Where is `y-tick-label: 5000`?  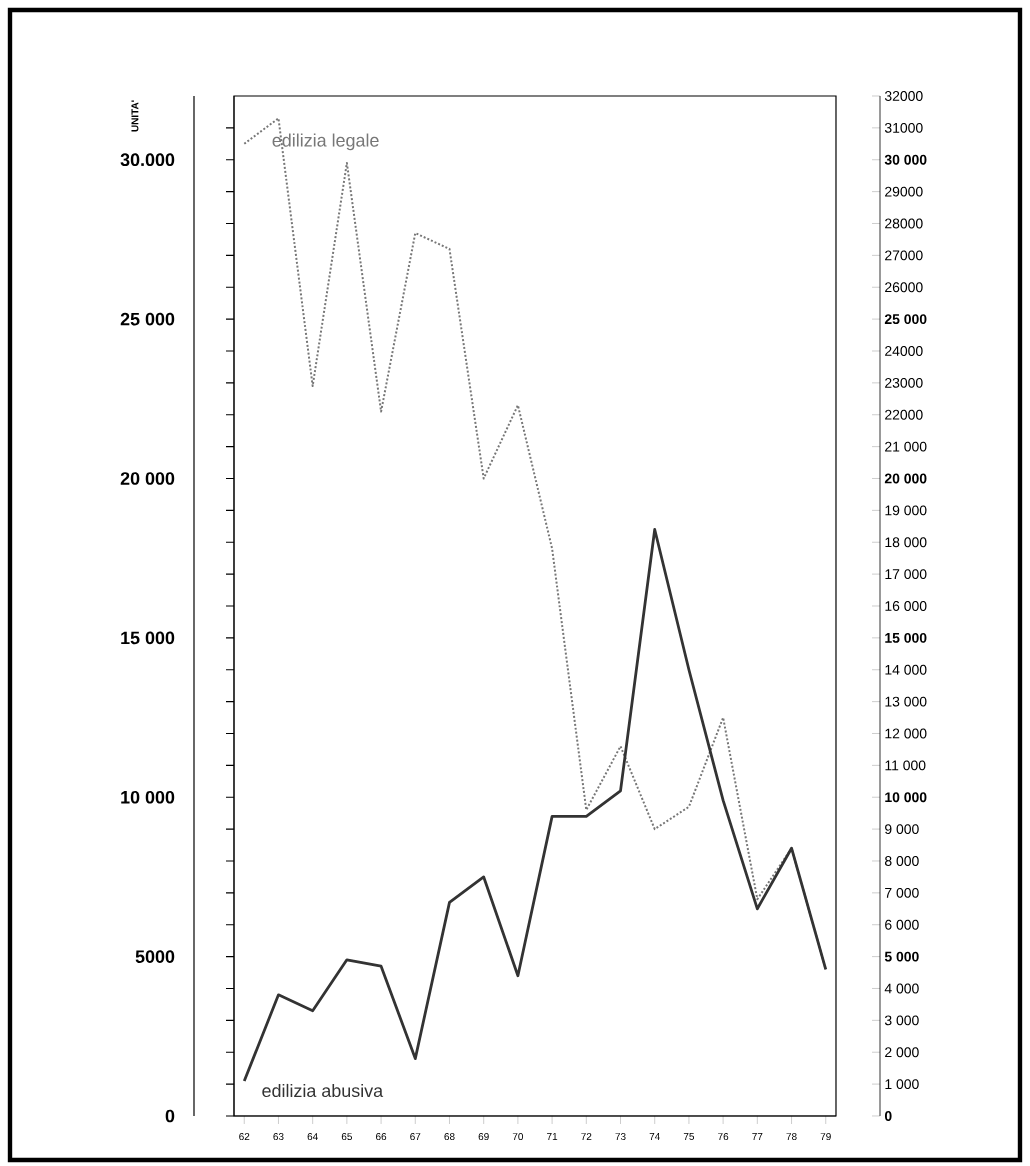
y-tick-label: 5000 is located at coordinates (155, 956).